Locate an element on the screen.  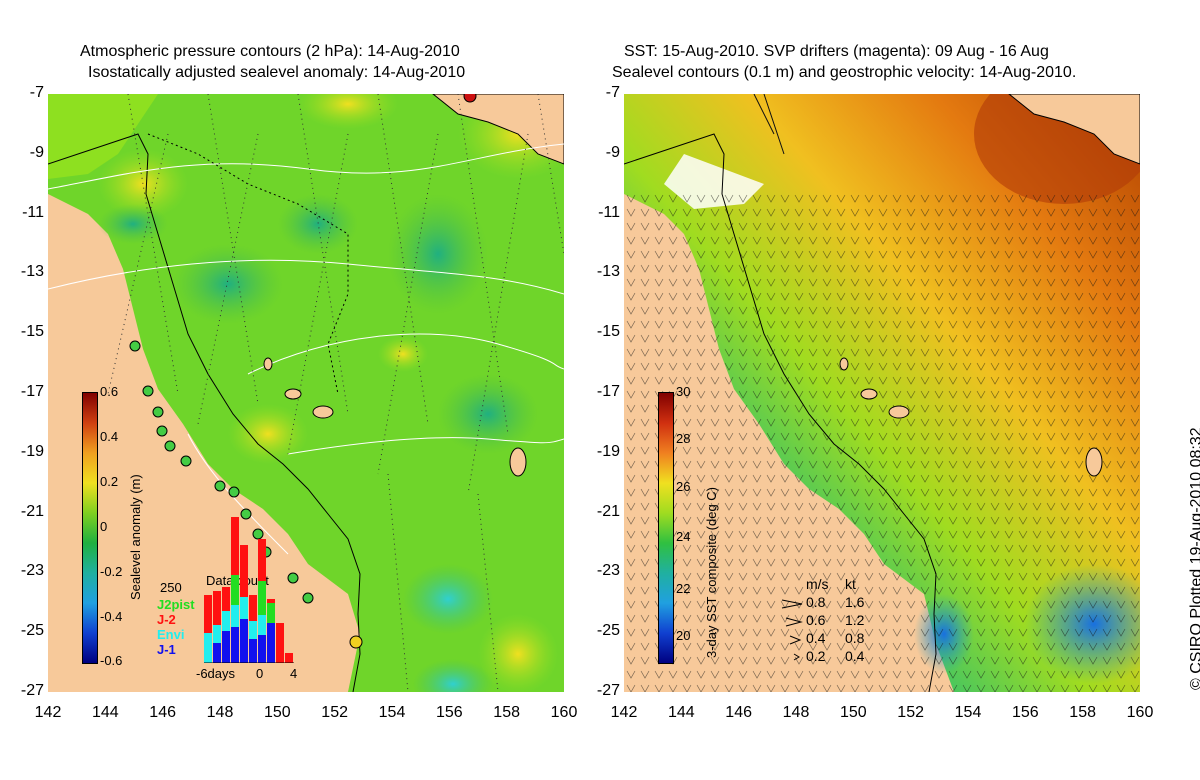
hist-max-label: 250 is located at coordinates (171, 587).